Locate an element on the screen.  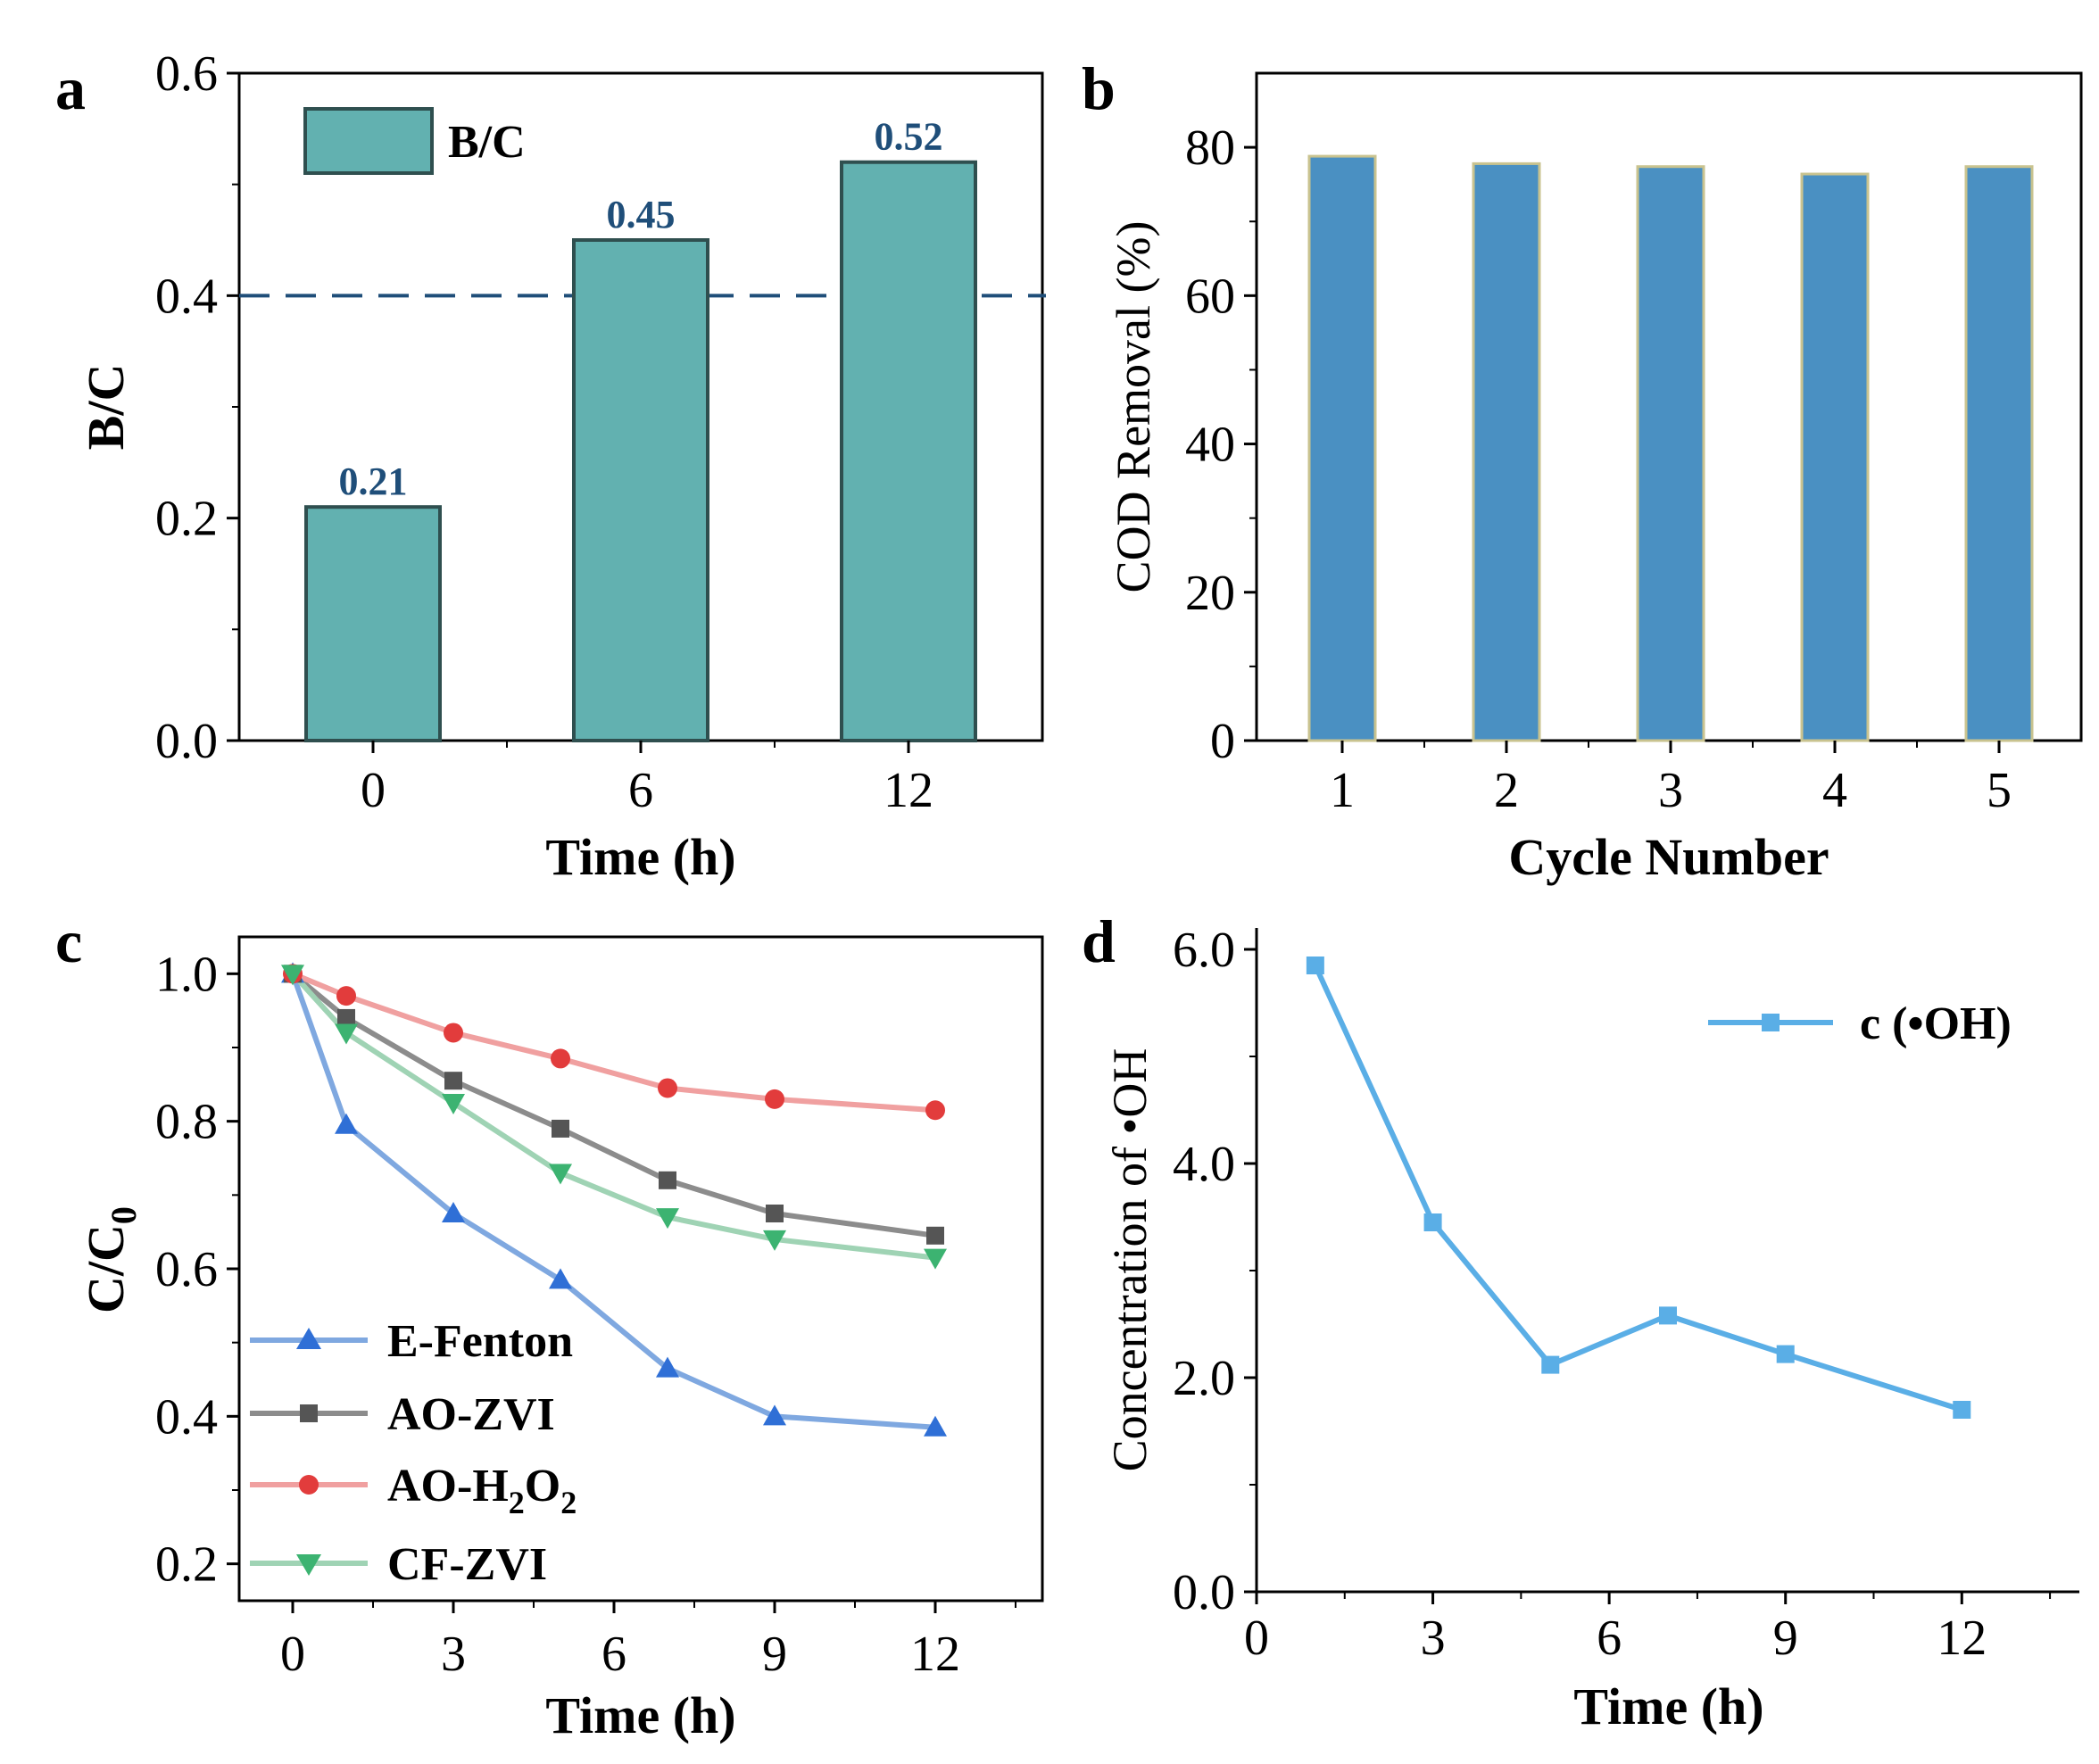
panel-letter-a: a is located at coordinates (70, 88).